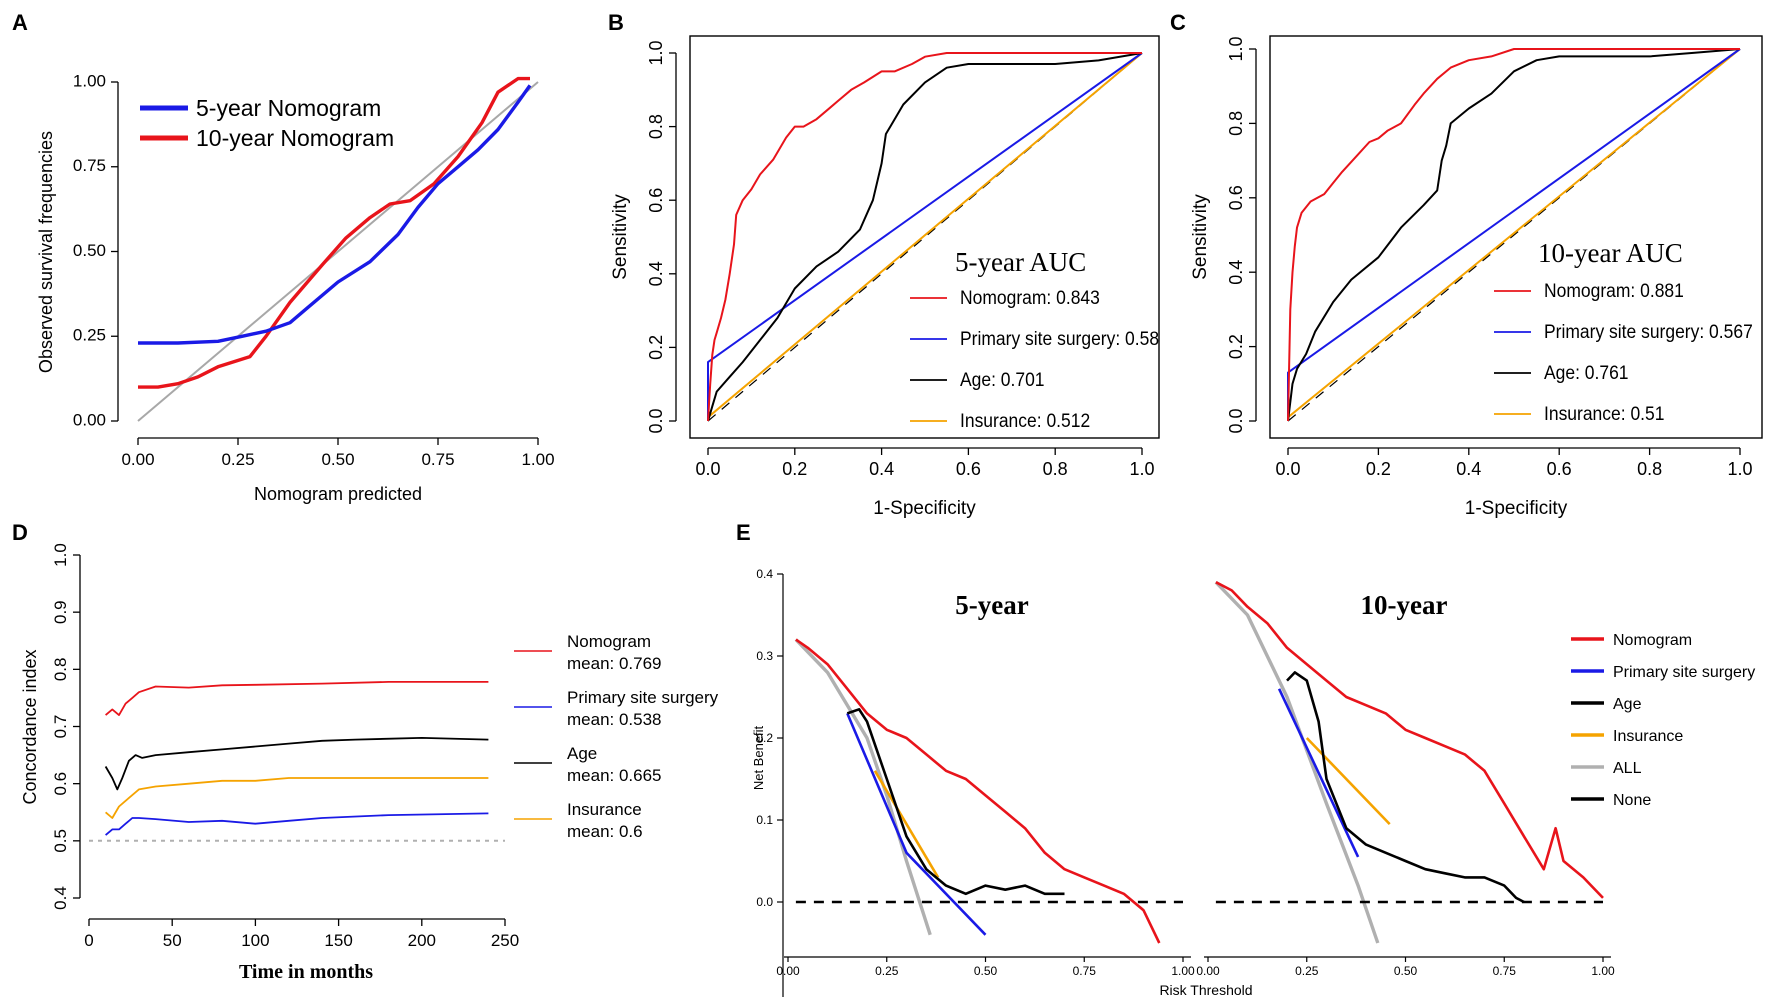 The width and height of the screenshot is (1772, 998). I want to click on y-tick-label: 0.0, so click(764, 902).